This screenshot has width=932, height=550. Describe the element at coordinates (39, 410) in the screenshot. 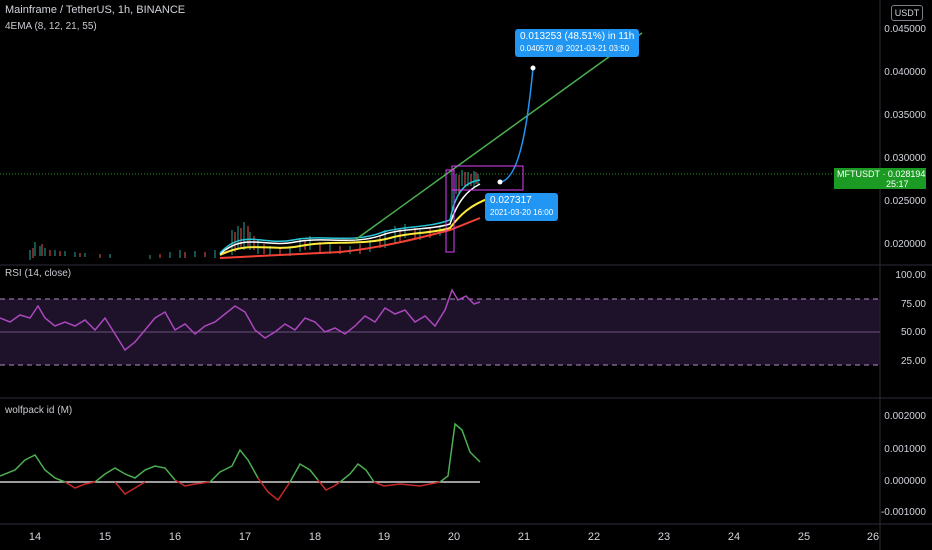

I see `wolfpack-indicator-label: wolfpack id (M)` at that location.